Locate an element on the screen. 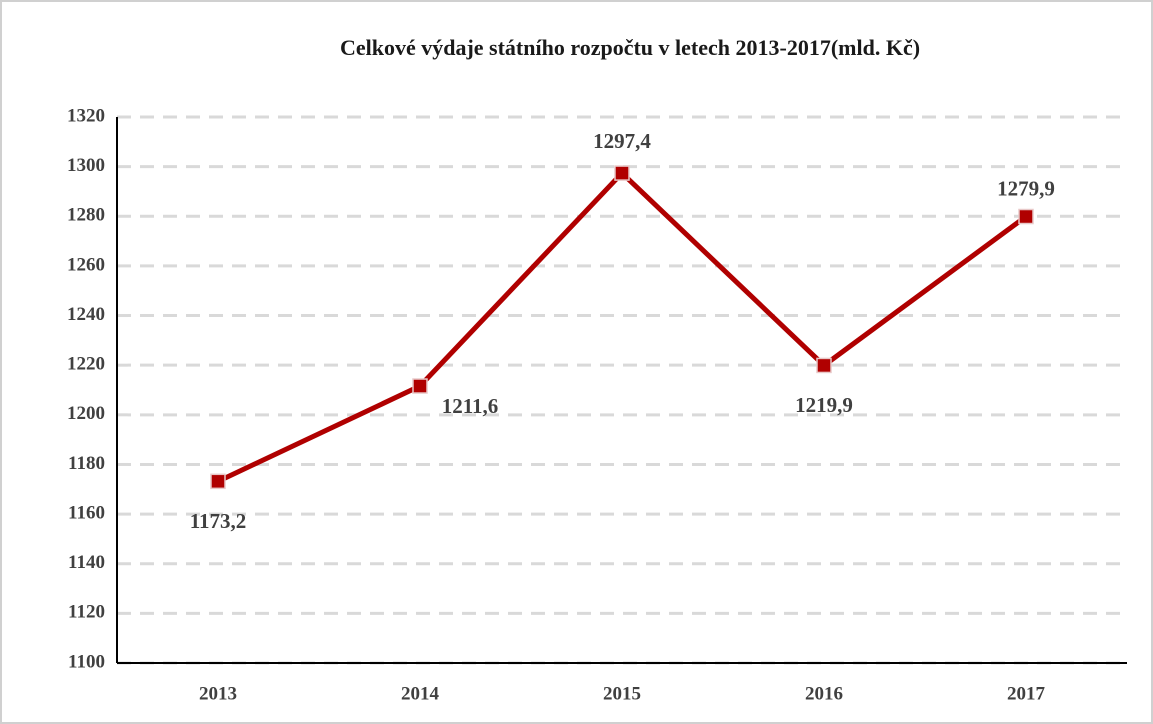  x-tick-label: 2015 is located at coordinates (622, 693).